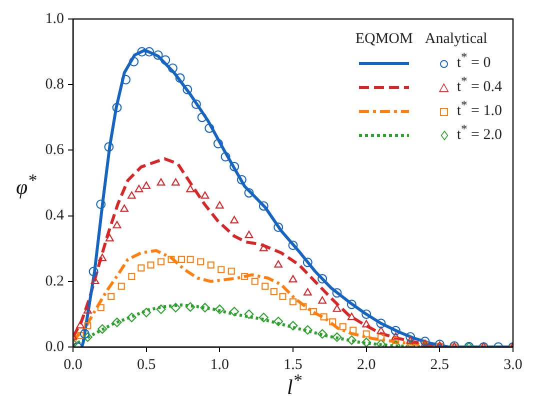 The width and height of the screenshot is (536, 408). What do you see at coordinates (473, 60) in the screenshot?
I see `legend-label: t$^{*}$ = 0` at bounding box center [473, 60].